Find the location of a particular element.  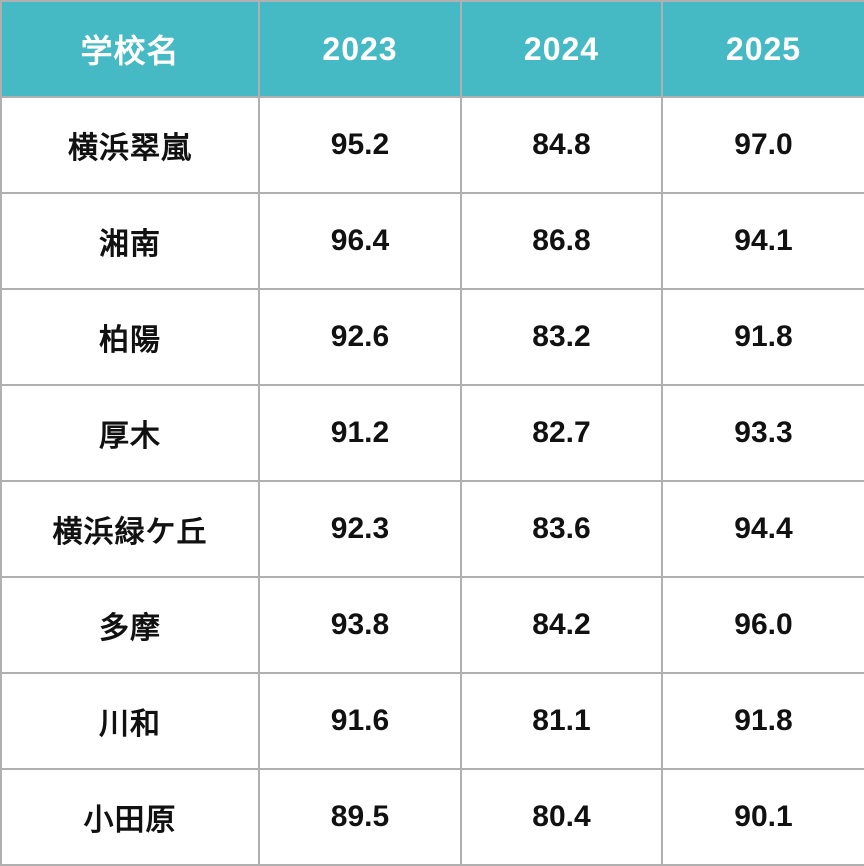

score-cell: 84.2 is located at coordinates (561, 625).